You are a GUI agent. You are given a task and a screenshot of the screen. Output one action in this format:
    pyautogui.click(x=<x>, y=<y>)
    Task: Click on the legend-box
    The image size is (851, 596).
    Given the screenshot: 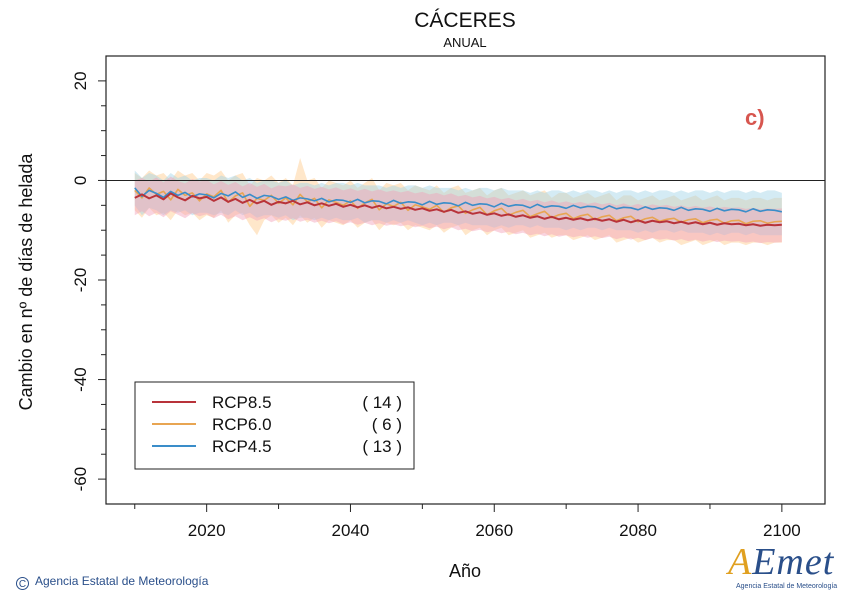 What is the action you would take?
    pyautogui.click(x=274, y=425)
    